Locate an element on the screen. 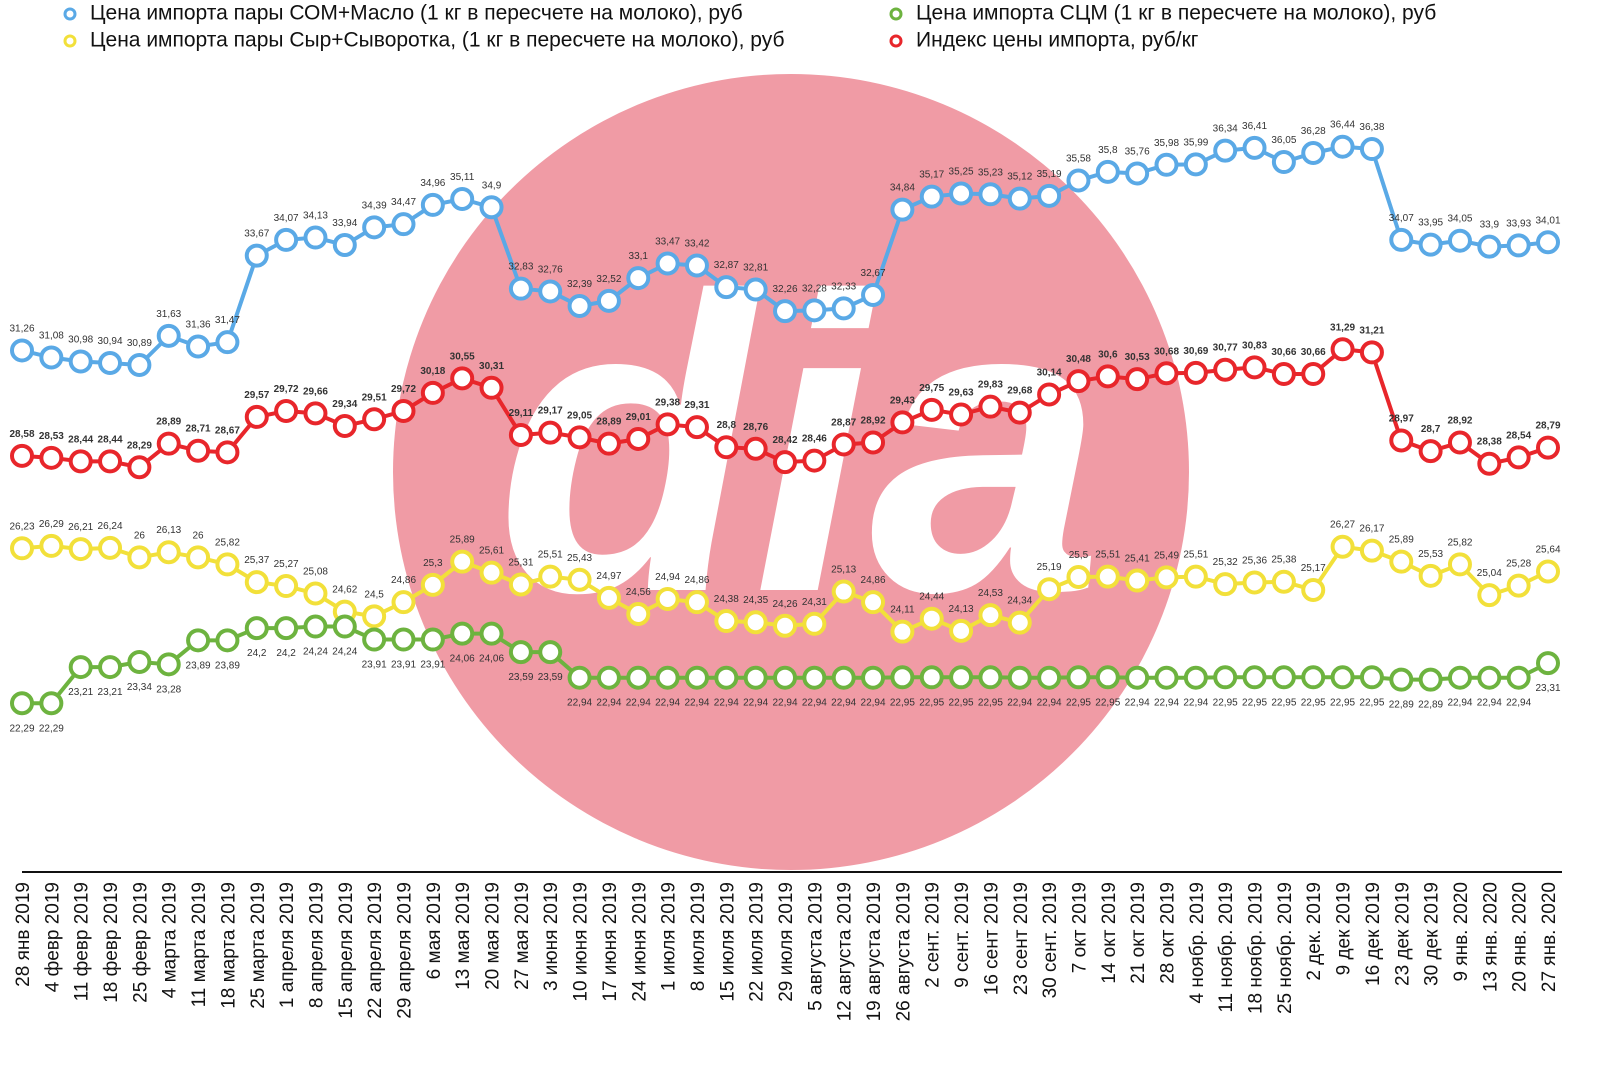 Image resolution: width=1600 pixels, height=1076 pixels. data-label: 30,14 is located at coordinates (1049, 372).